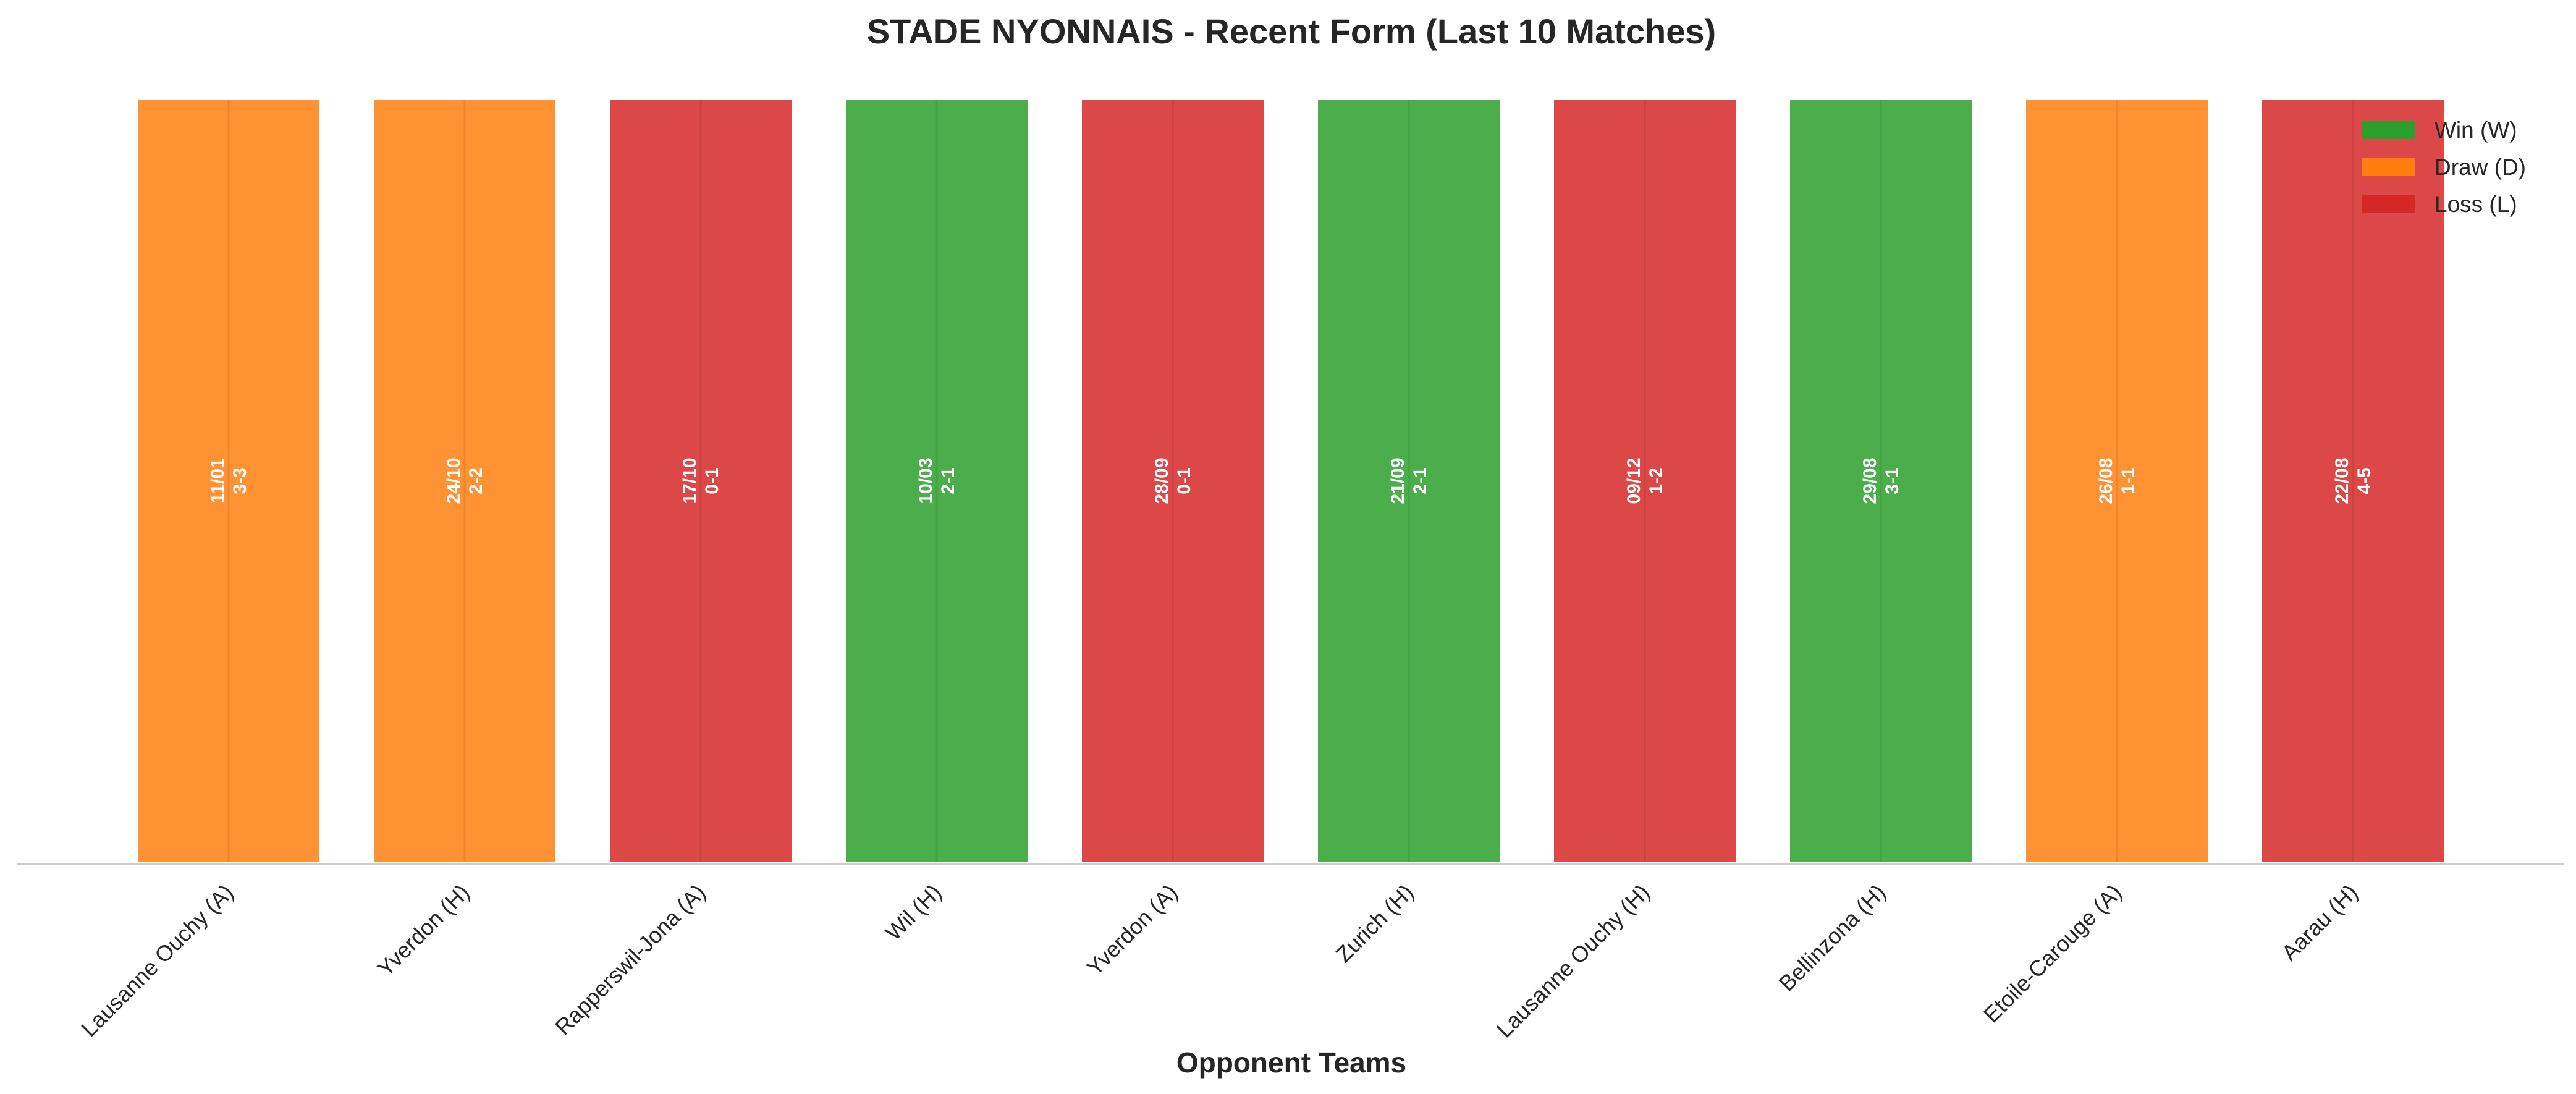 This screenshot has width=2576, height=1094. What do you see at coordinates (1375, 923) in the screenshot?
I see `x-tick-label-6: Zurich (H)` at bounding box center [1375, 923].